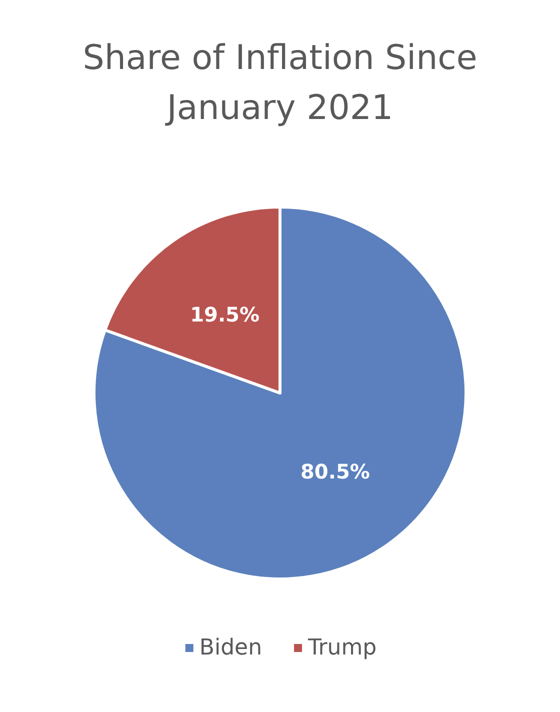 The width and height of the screenshot is (560, 712). Describe the element at coordinates (342, 648) in the screenshot. I see `legend-label: Trump` at that location.